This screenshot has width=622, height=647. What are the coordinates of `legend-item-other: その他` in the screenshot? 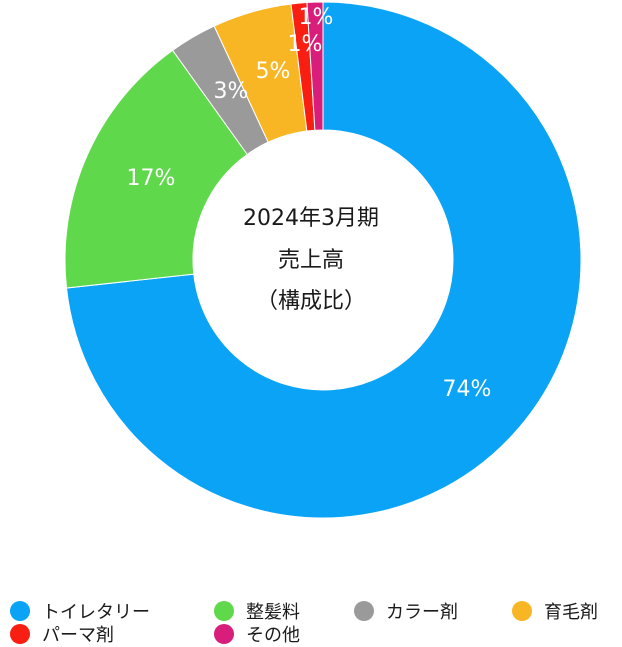 It's located at (257, 634).